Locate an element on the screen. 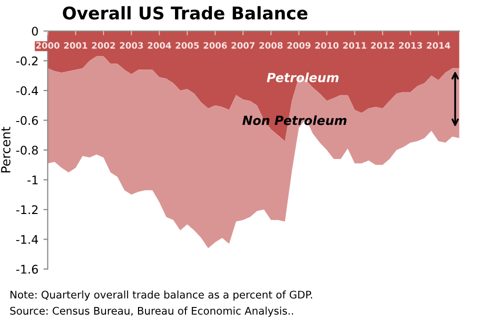  series-label: Petroleum is located at coordinates (302, 77).